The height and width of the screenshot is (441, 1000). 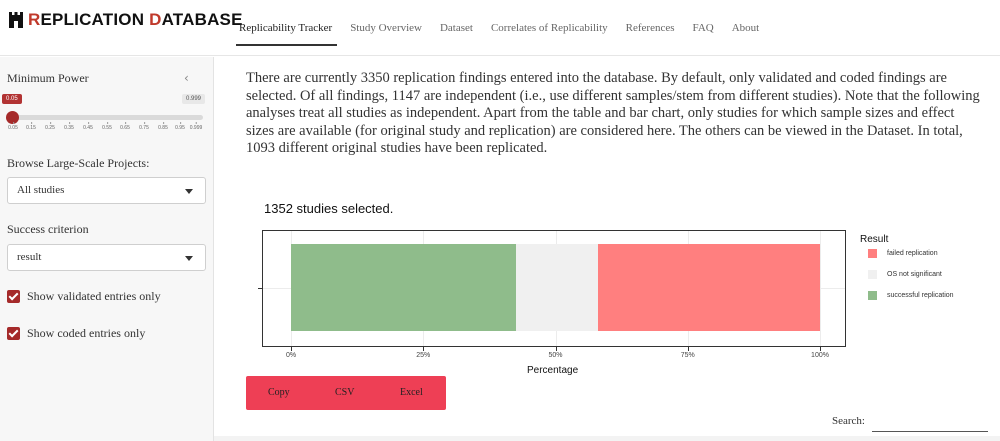 I want to click on export-button-group: Copy CSV Excel, so click(x=346, y=393).